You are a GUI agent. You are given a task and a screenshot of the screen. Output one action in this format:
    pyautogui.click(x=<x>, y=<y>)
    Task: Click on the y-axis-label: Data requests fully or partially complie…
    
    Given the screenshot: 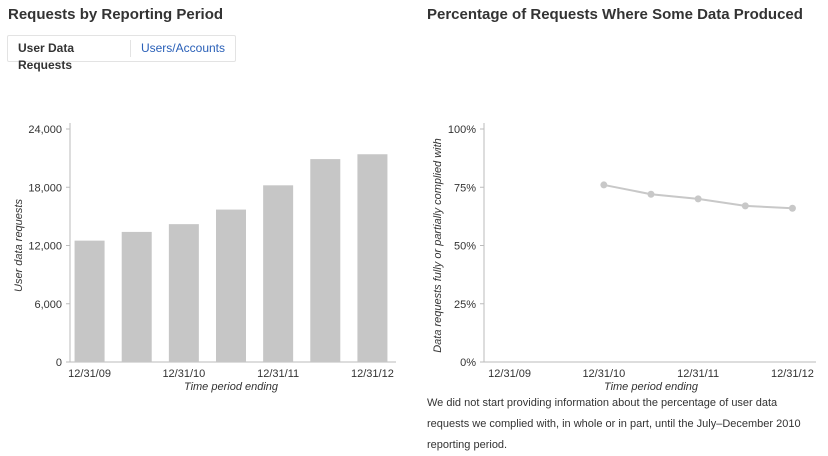 What is the action you would take?
    pyautogui.click(x=438, y=245)
    